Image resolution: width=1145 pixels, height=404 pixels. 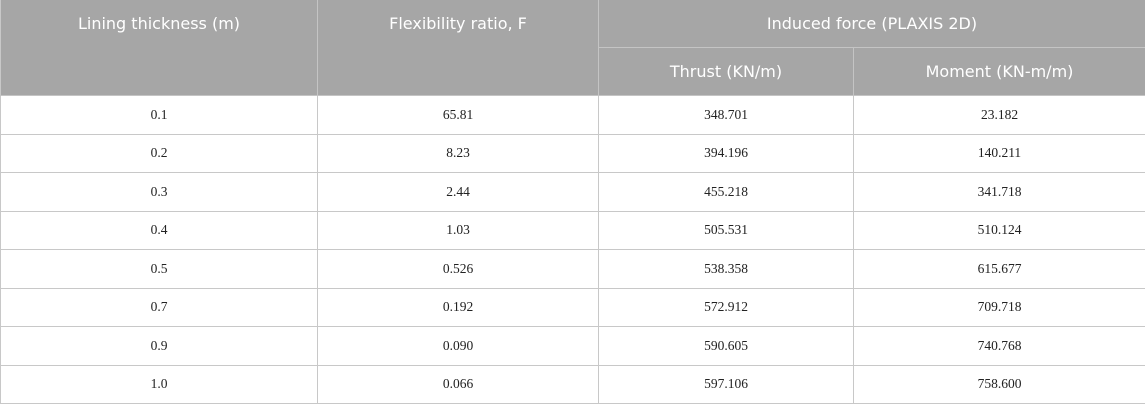 What do you see at coordinates (998, 269) in the screenshot?
I see `table-cell: 615.677` at bounding box center [998, 269].